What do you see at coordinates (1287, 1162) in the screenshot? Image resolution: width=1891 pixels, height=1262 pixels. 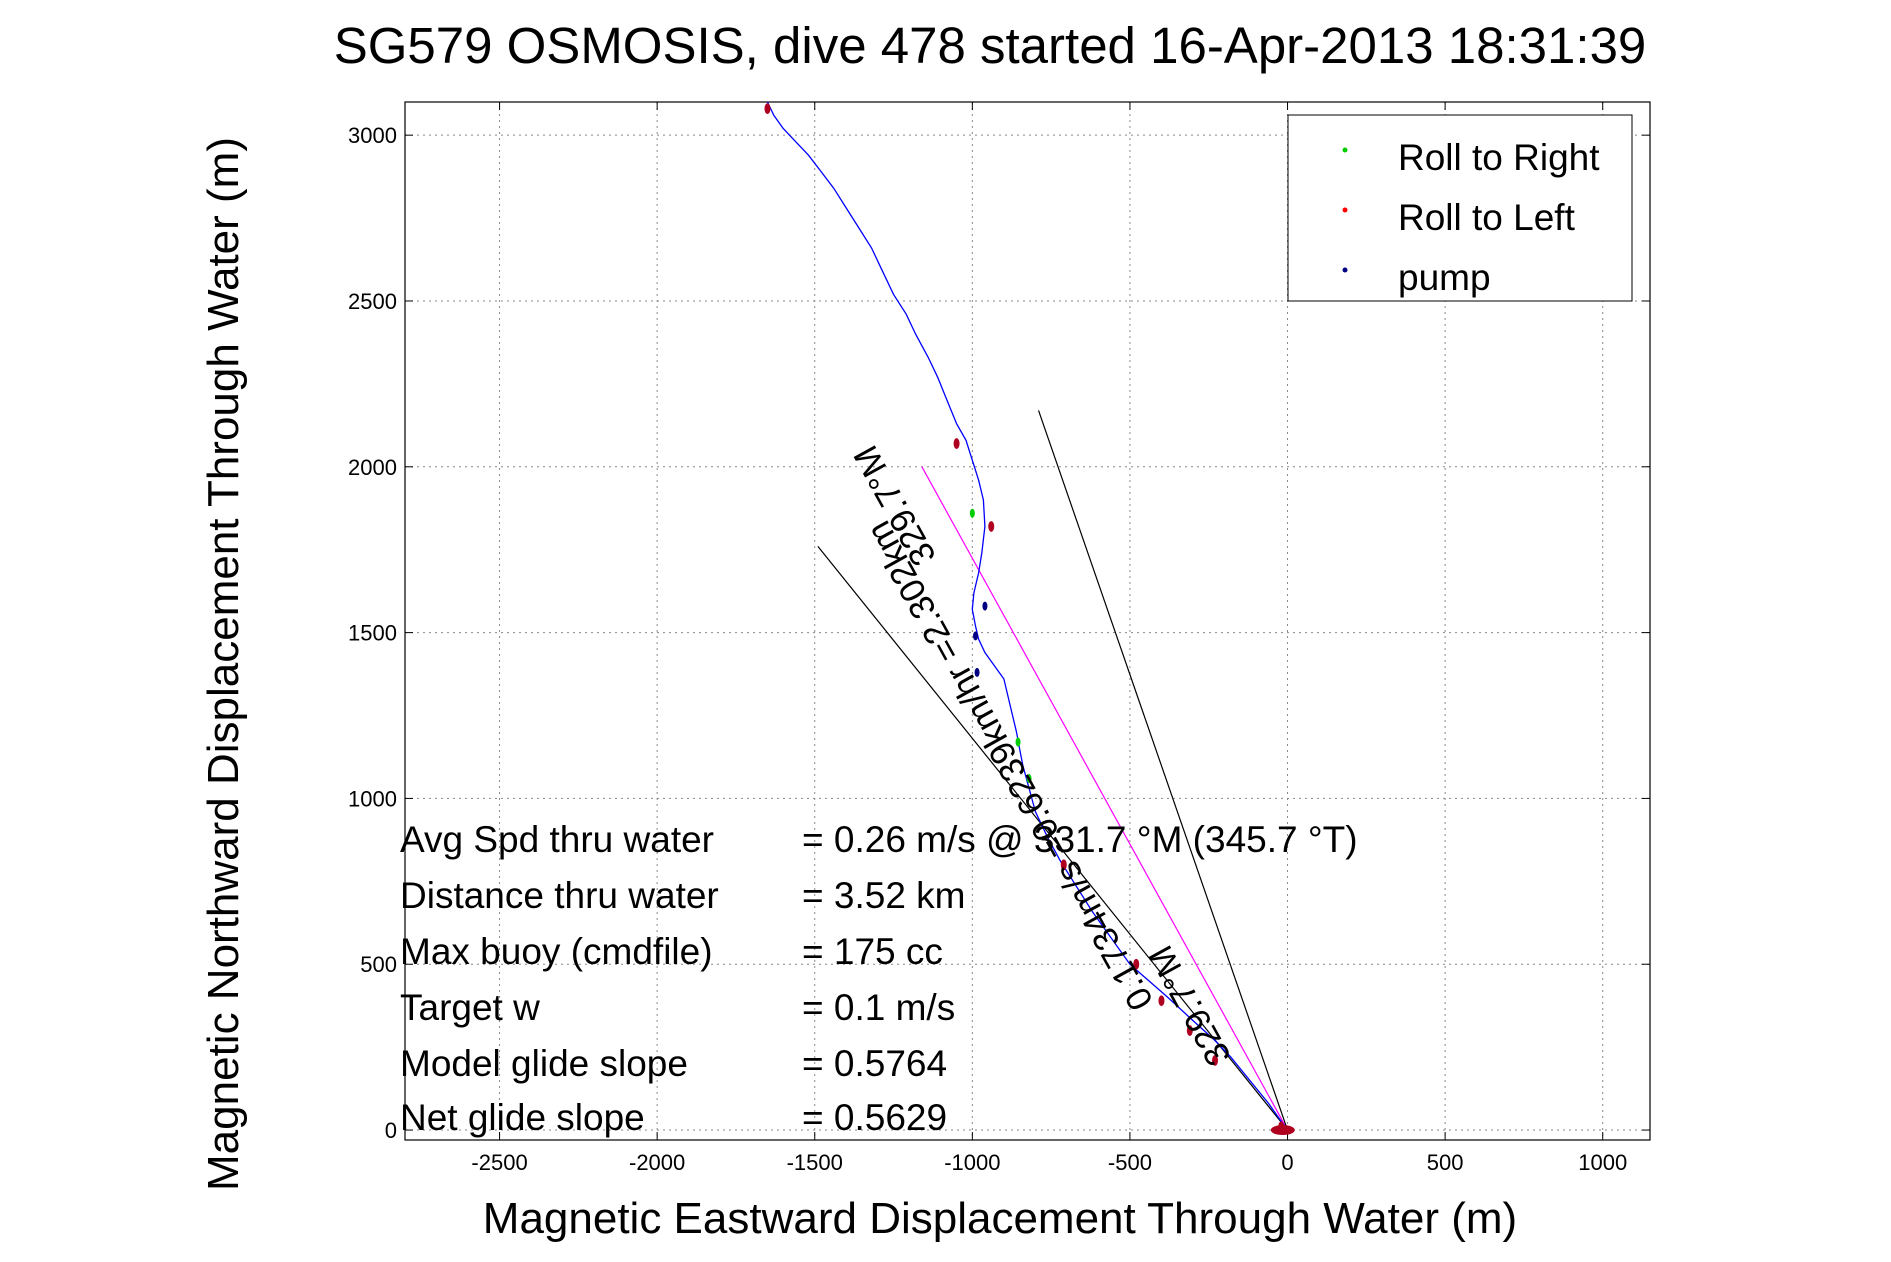 I see `x-tick-label: 0` at bounding box center [1287, 1162].